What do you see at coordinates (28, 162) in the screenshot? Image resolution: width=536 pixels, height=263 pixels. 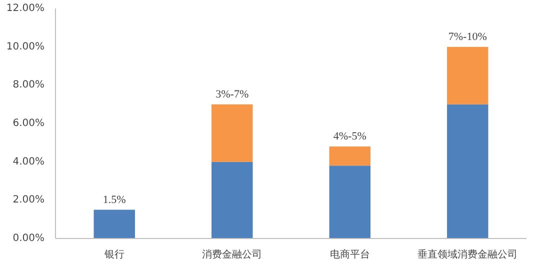 I see `y-tick-label: 4.00%` at bounding box center [28, 162].